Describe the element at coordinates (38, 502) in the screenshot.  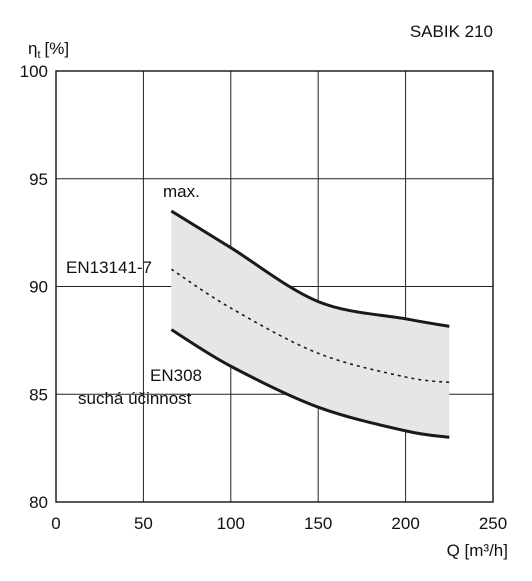
I see `y-tick-label: 80` at that location.